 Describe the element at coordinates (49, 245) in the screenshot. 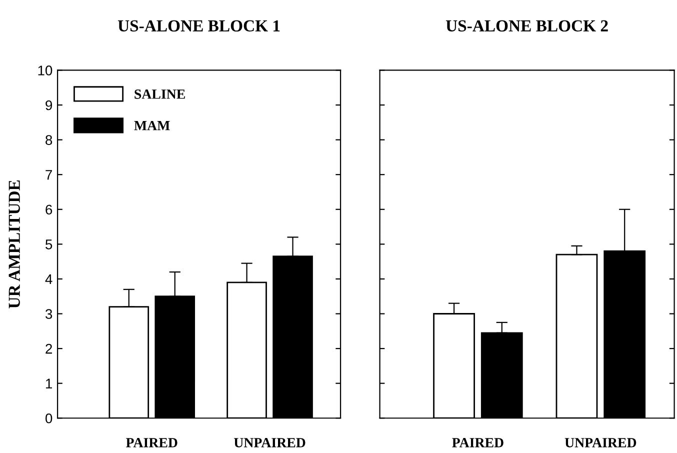

I see `y-tick-label: 5` at that location.